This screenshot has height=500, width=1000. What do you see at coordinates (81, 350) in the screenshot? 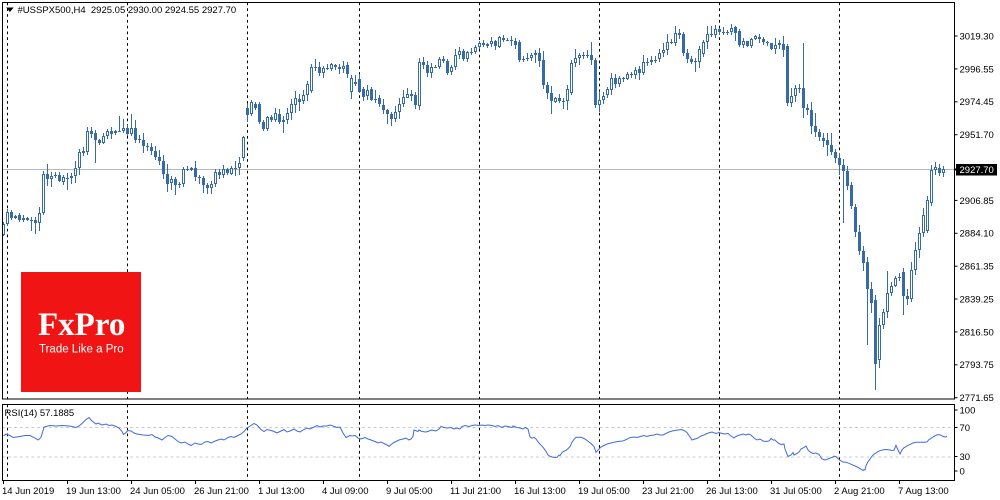
I see `svg-text: Trade Like a Pro` at bounding box center [81, 350].